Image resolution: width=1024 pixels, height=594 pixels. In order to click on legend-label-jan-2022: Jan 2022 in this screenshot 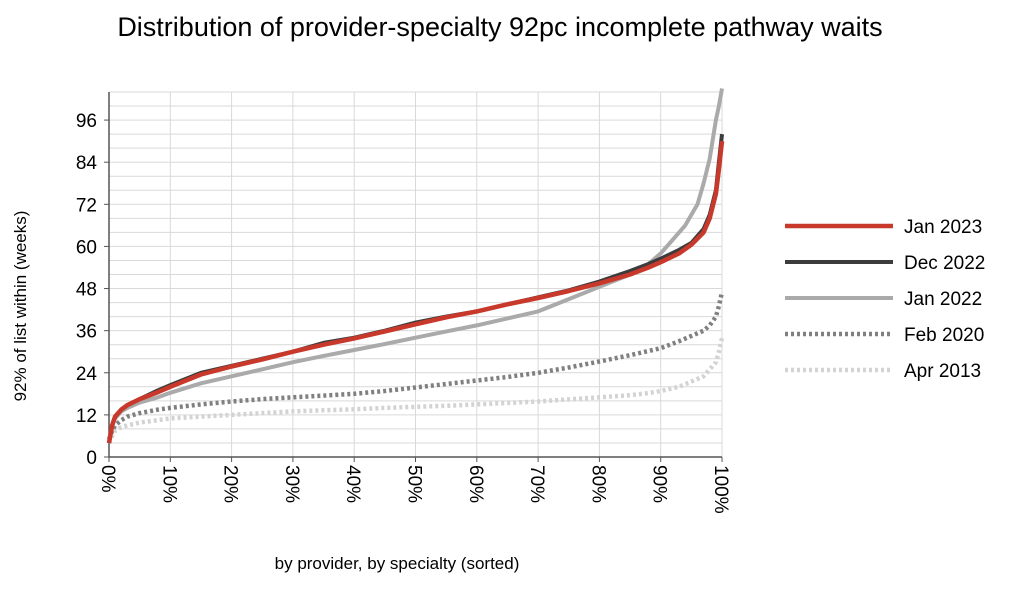, I will do `click(943, 299)`.